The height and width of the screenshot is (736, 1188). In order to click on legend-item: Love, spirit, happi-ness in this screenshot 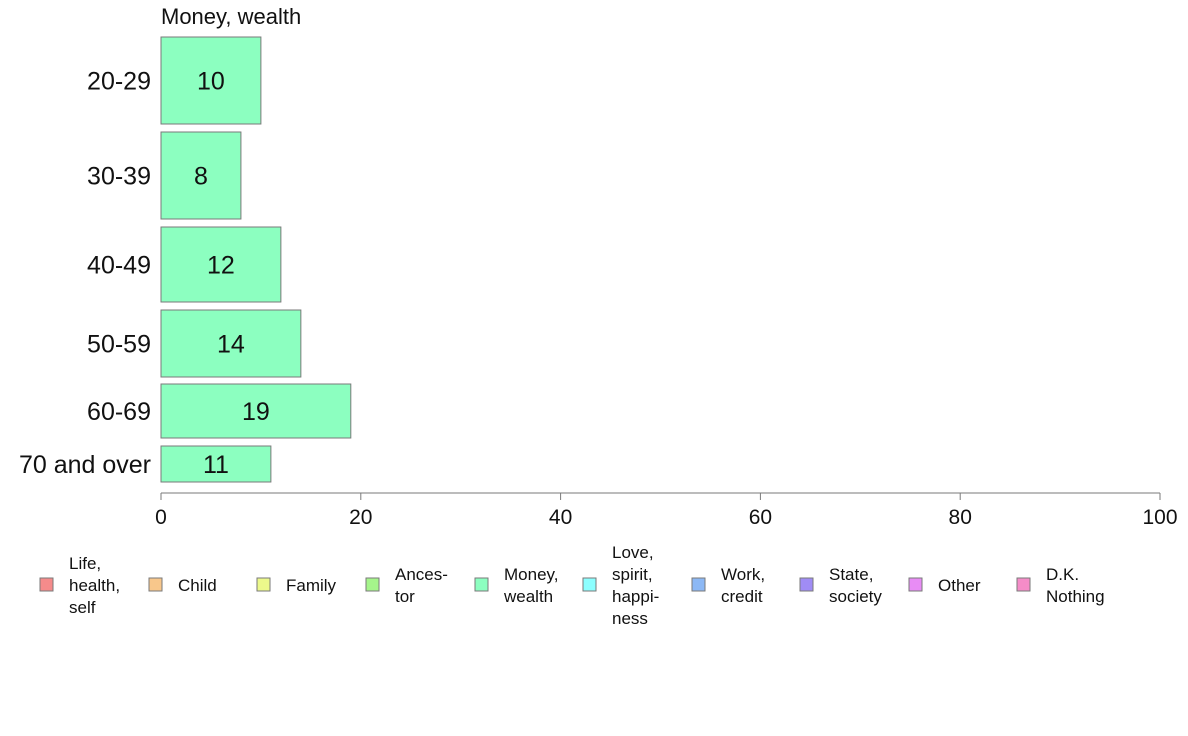, I will do `click(620, 585)`.